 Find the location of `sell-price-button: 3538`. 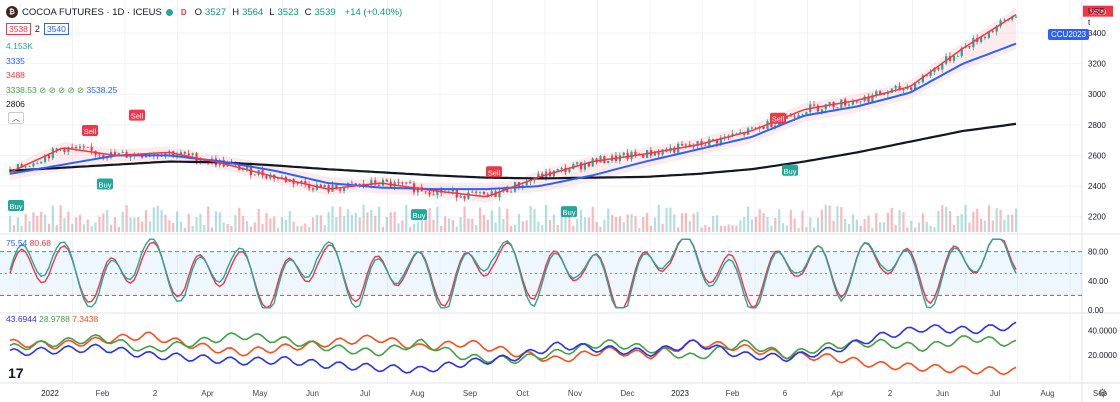

sell-price-button: 3538 is located at coordinates (18, 29).